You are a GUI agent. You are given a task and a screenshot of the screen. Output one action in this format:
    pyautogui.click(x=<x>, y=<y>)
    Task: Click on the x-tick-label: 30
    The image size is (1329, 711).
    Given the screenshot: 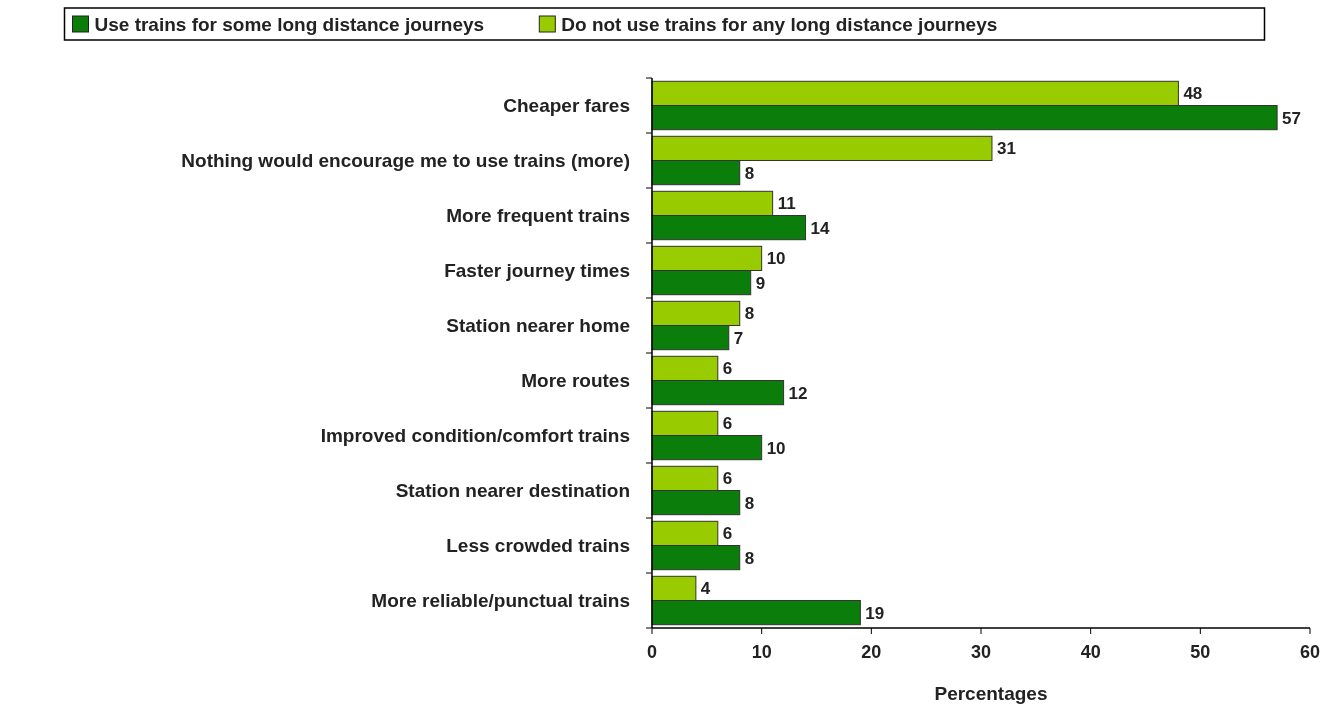 What is the action you would take?
    pyautogui.click(x=981, y=652)
    